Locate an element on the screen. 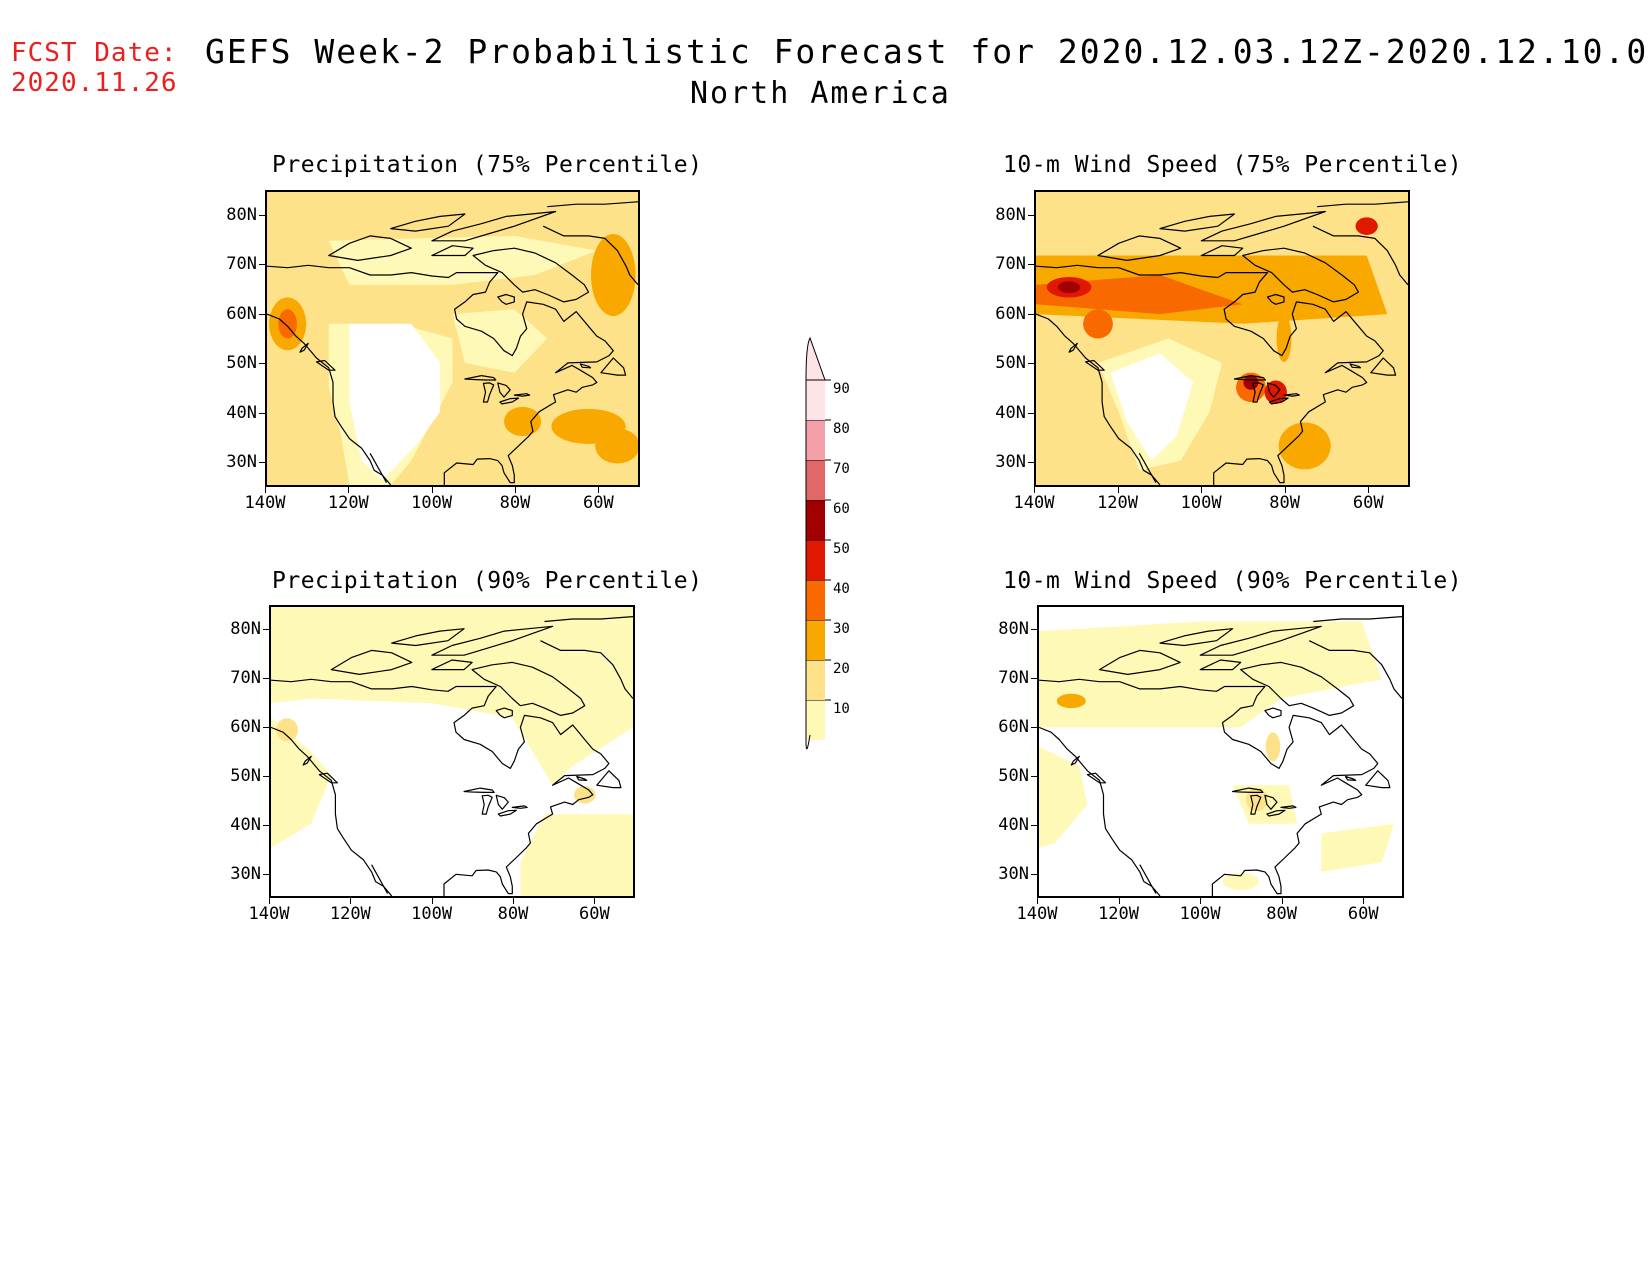  region-title: North America is located at coordinates (820, 93).